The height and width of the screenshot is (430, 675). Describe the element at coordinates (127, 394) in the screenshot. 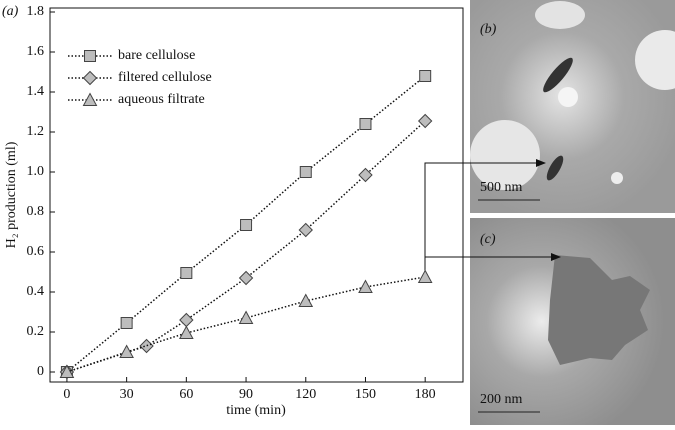

I see `x-tick-label: 30` at that location.